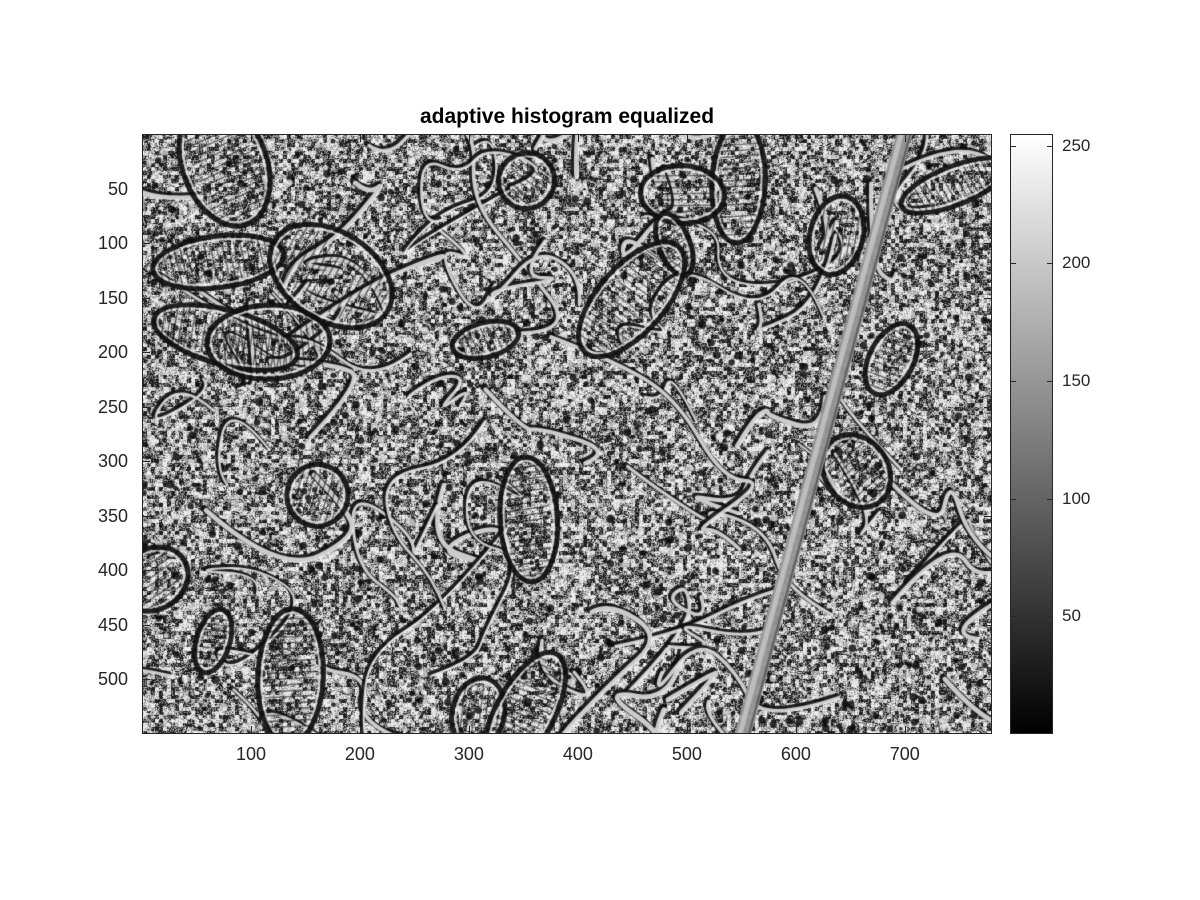  I want to click on x-tick-label: 600, so click(795, 754).